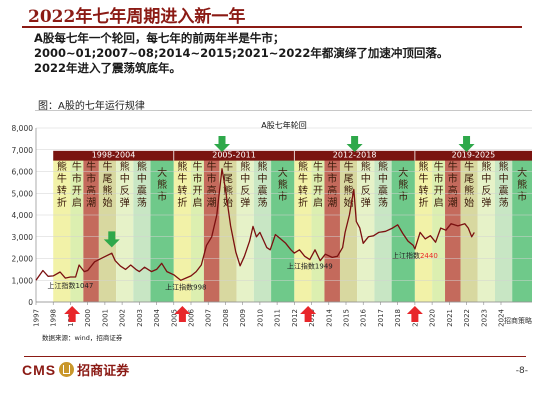 The width and height of the screenshot is (550, 404). Describe the element at coordinates (292, 155) in the screenshot. I see `cycle-header-bar` at that location.